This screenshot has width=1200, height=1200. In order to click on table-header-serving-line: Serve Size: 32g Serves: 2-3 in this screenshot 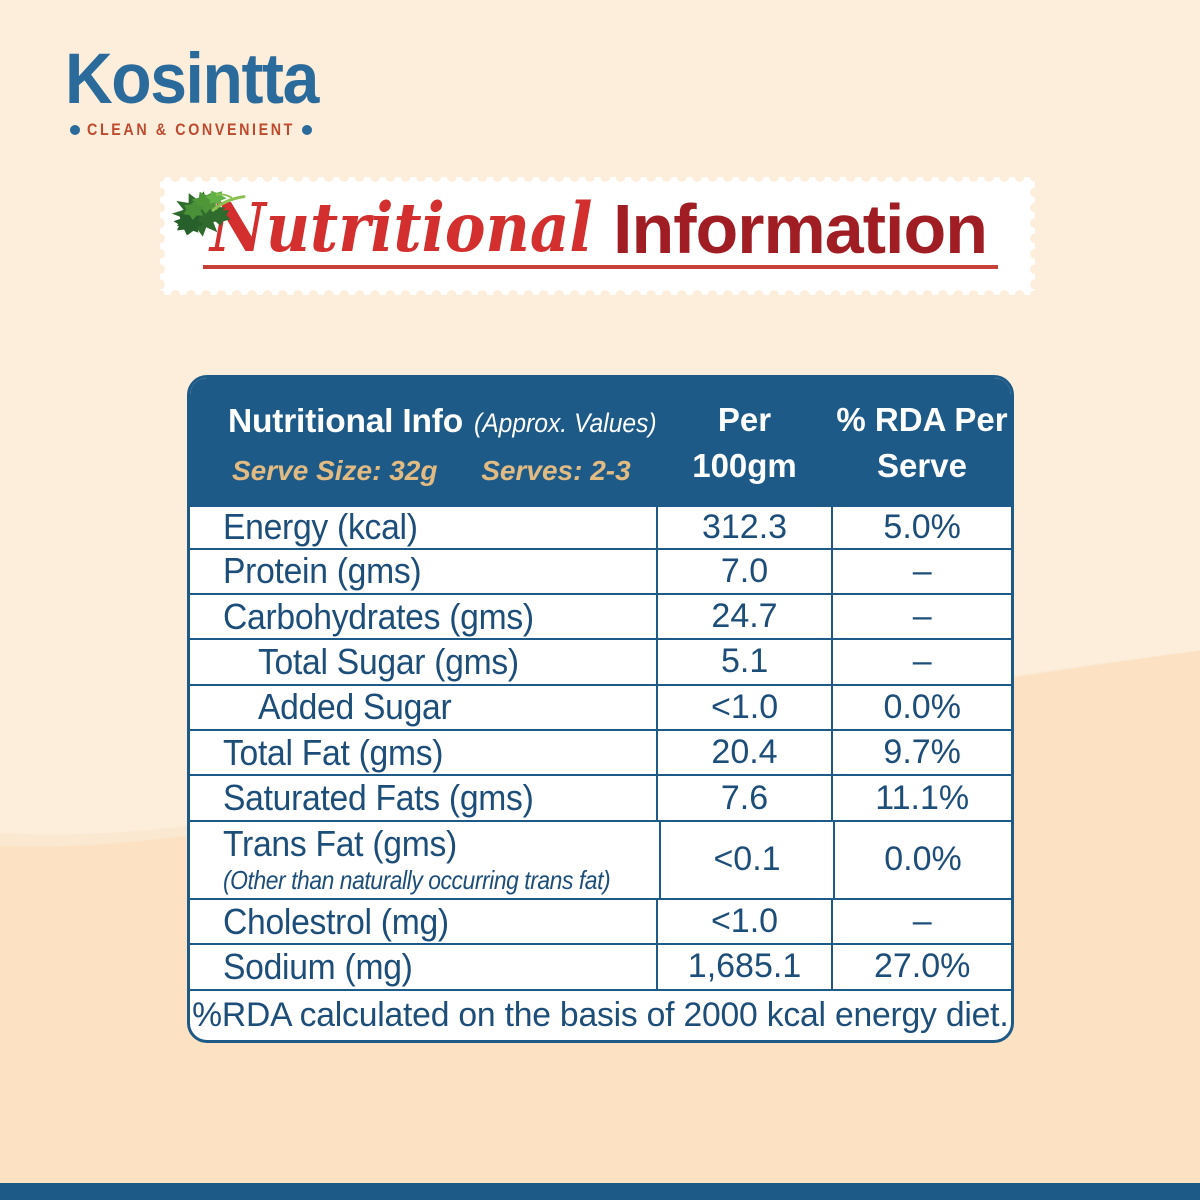, I will do `click(431, 471)`.